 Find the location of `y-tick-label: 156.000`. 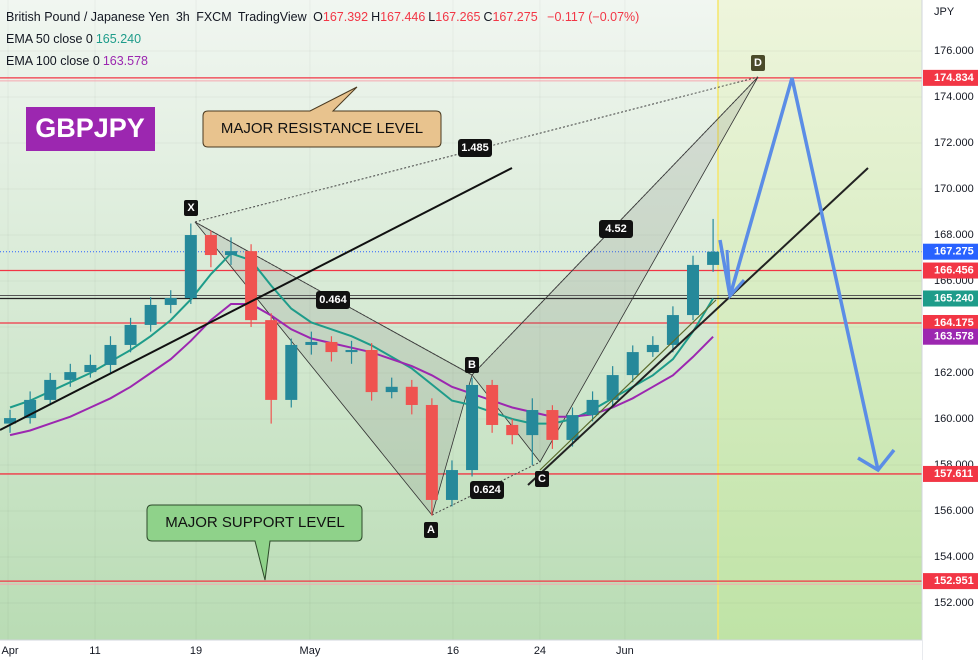

y-tick-label: 156.000 is located at coordinates (954, 511).